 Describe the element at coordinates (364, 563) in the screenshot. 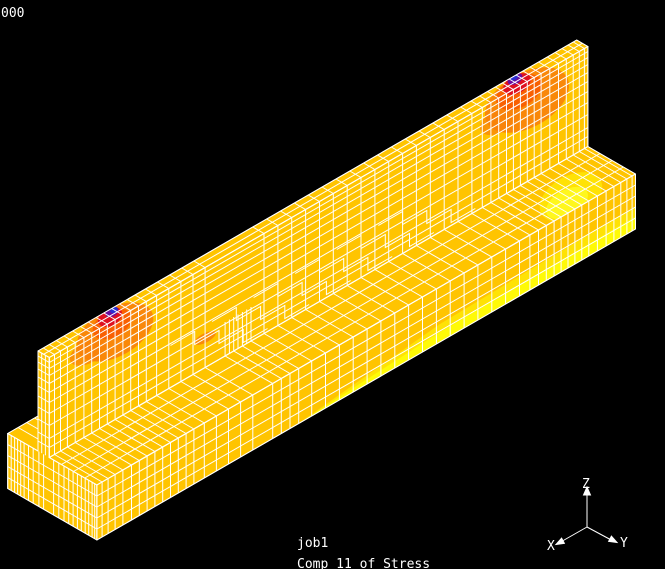

I see `result-caption-label: Comp 11 of Stress` at that location.